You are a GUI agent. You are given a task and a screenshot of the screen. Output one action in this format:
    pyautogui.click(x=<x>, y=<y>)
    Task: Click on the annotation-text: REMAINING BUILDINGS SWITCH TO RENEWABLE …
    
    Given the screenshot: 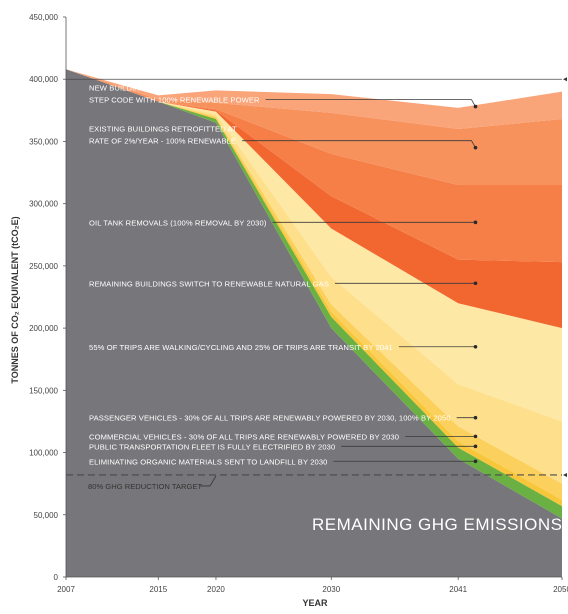 What is the action you would take?
    pyautogui.click(x=209, y=283)
    